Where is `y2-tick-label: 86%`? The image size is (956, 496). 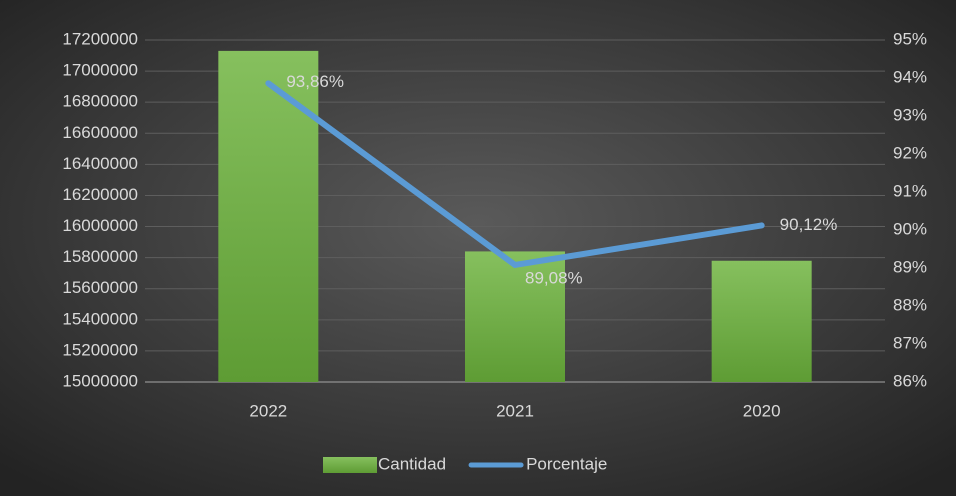 y2-tick-label: 86% is located at coordinates (910, 380).